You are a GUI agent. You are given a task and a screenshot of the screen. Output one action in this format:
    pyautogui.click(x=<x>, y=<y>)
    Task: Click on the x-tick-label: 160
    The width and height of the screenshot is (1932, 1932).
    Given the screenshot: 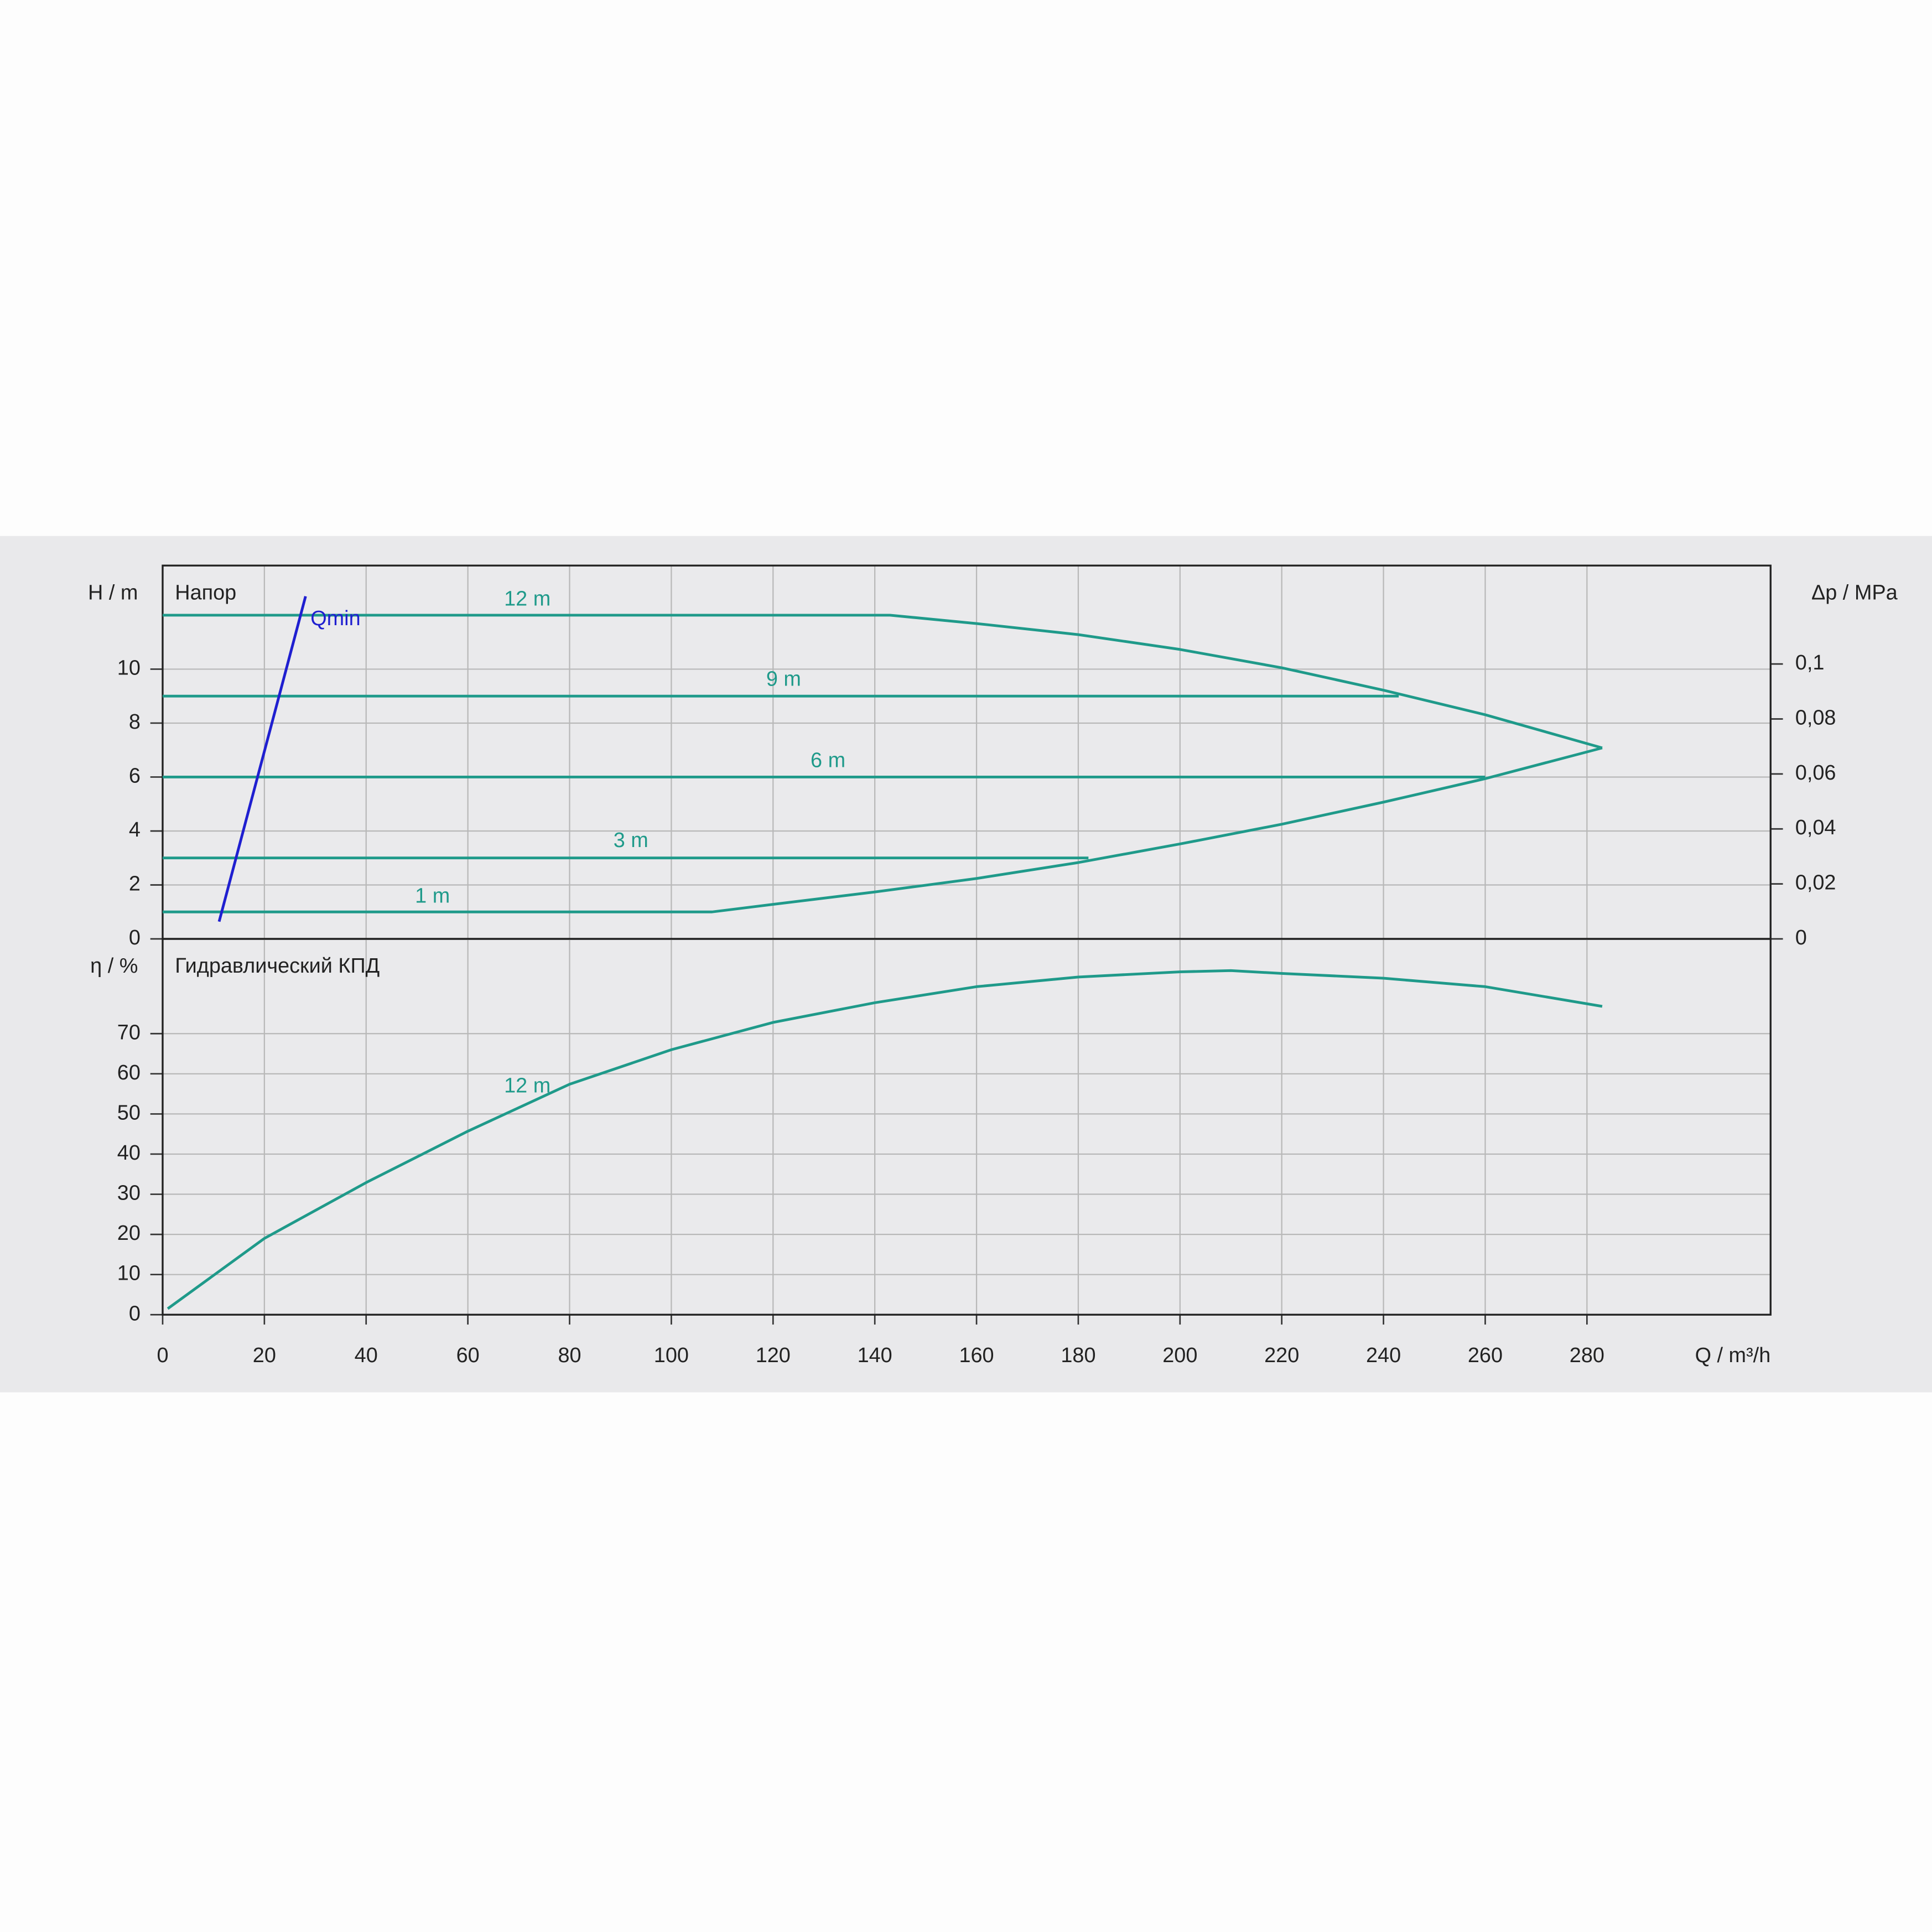 What is the action you would take?
    pyautogui.click(x=977, y=1356)
    